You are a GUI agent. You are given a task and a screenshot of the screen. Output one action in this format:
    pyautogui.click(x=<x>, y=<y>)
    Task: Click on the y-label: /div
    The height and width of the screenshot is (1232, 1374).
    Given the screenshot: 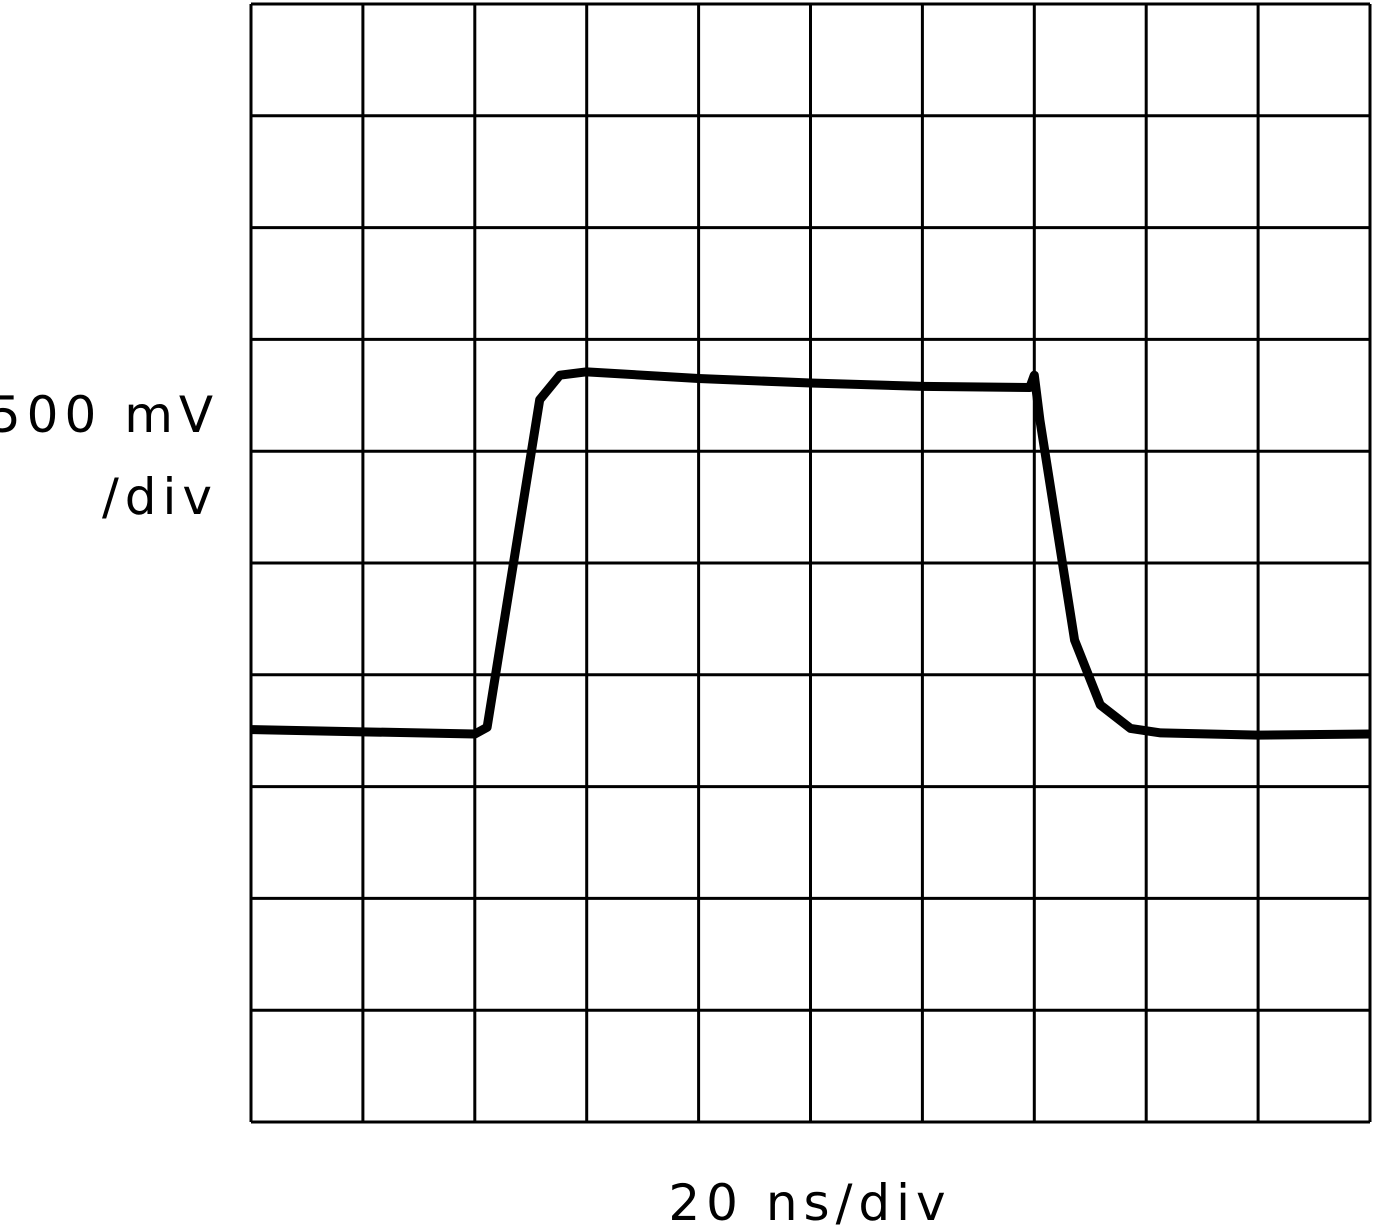 What is the action you would take?
    pyautogui.click(x=160, y=497)
    